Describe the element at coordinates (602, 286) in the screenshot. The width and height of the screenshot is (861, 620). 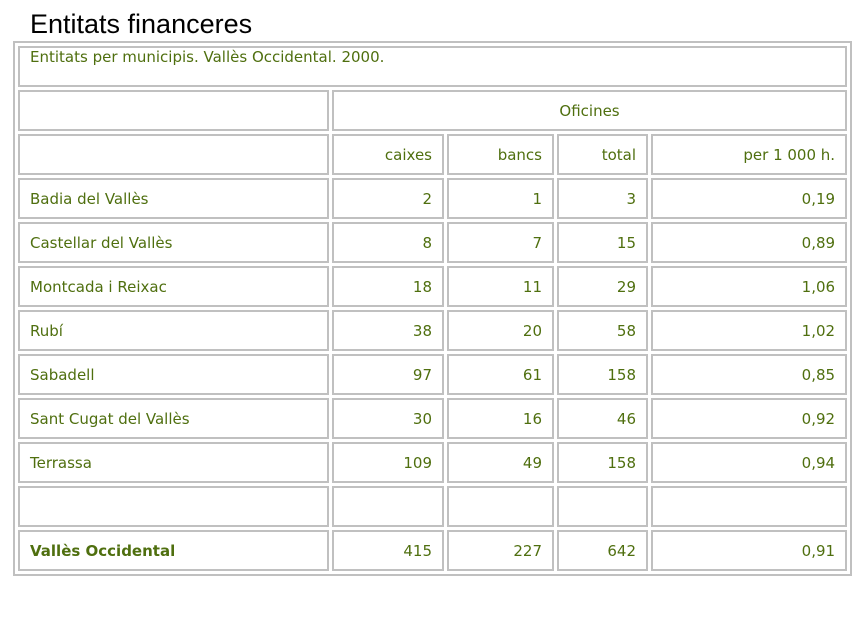
I see `total-value: 29` at that location.